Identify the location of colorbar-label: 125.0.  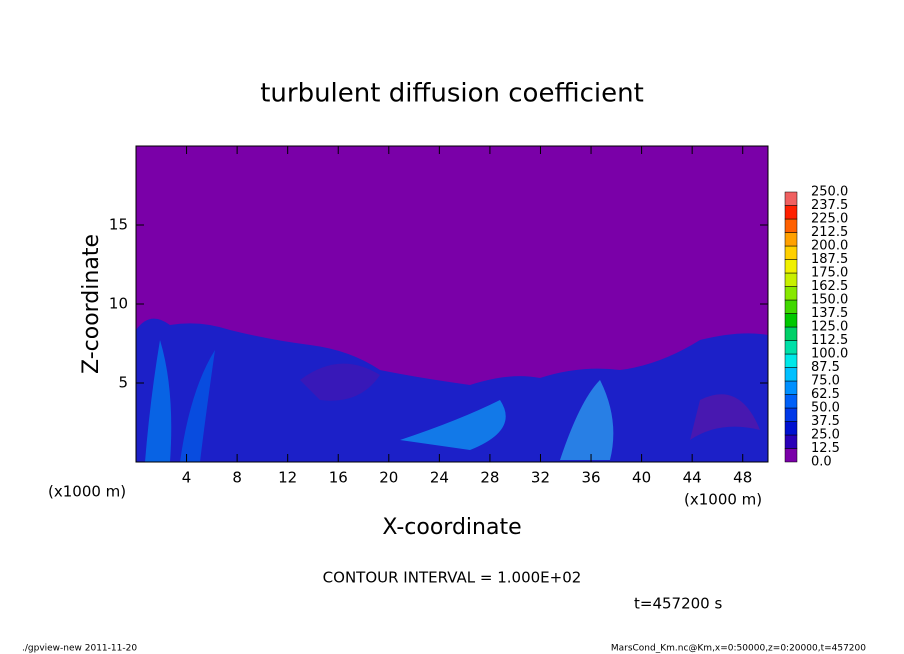
(829, 327).